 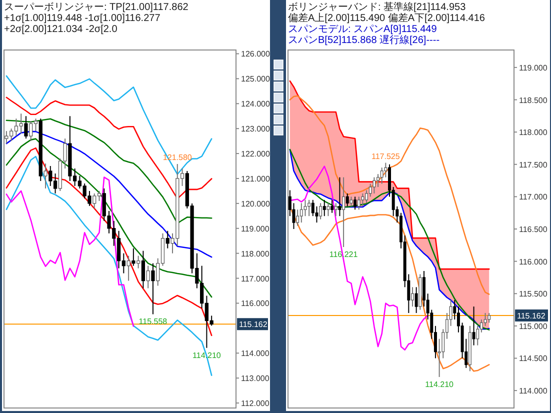 I want to click on y-tick-label: 118.500, so click(x=533, y=100).